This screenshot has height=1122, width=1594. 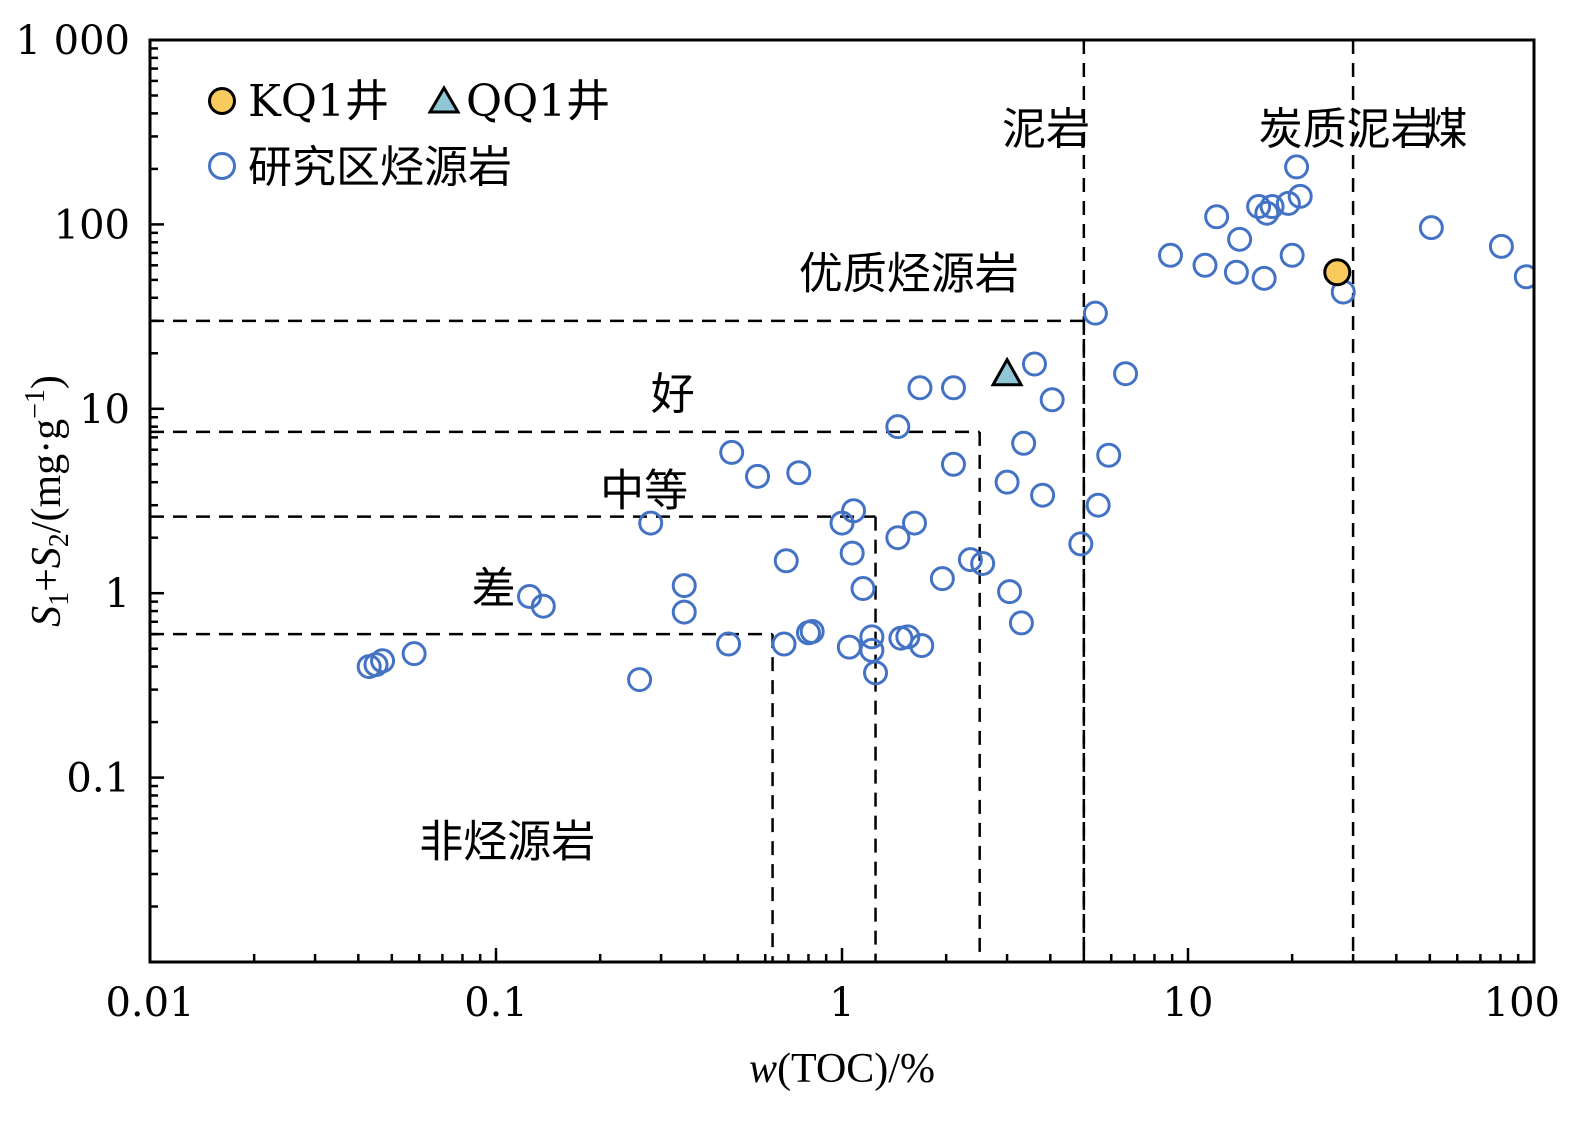 I want to click on y-tick-label: 1 000, so click(x=72, y=41).